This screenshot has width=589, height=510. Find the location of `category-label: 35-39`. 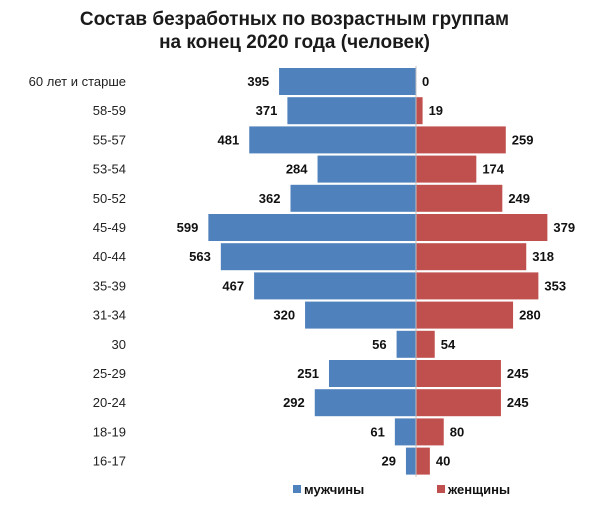

category-label: 35-39 is located at coordinates (109, 285).